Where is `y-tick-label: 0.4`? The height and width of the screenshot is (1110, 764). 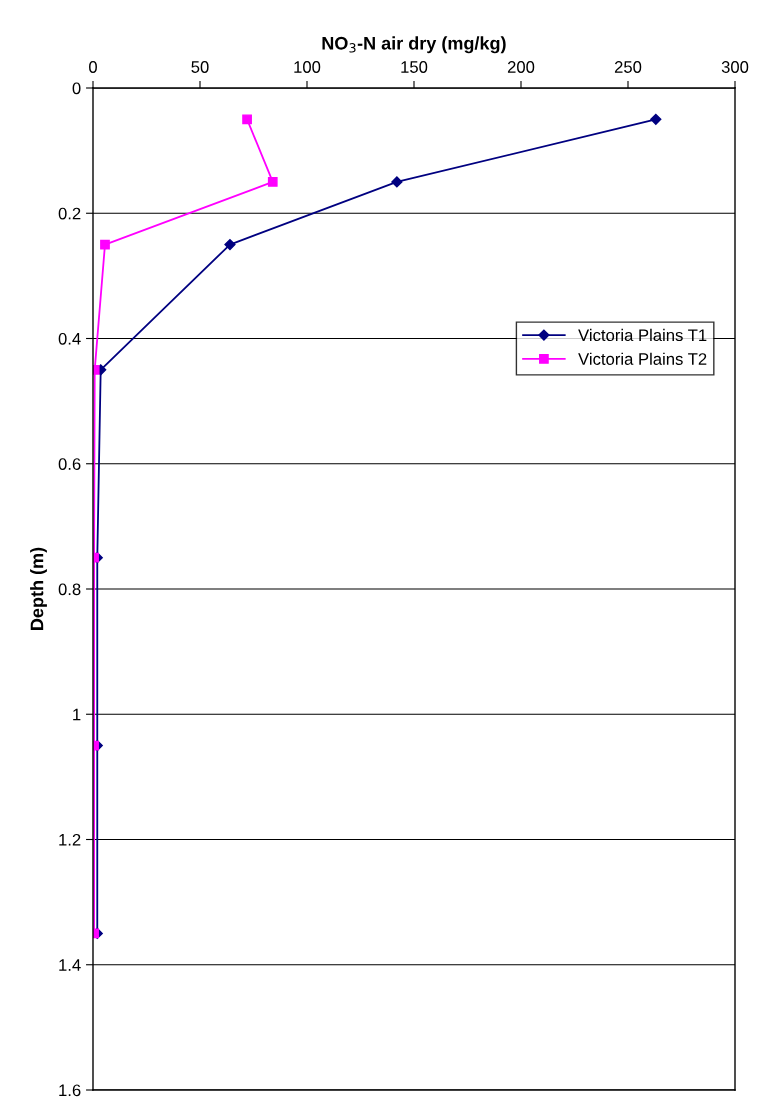 y-tick-label: 0.4 is located at coordinates (69, 338).